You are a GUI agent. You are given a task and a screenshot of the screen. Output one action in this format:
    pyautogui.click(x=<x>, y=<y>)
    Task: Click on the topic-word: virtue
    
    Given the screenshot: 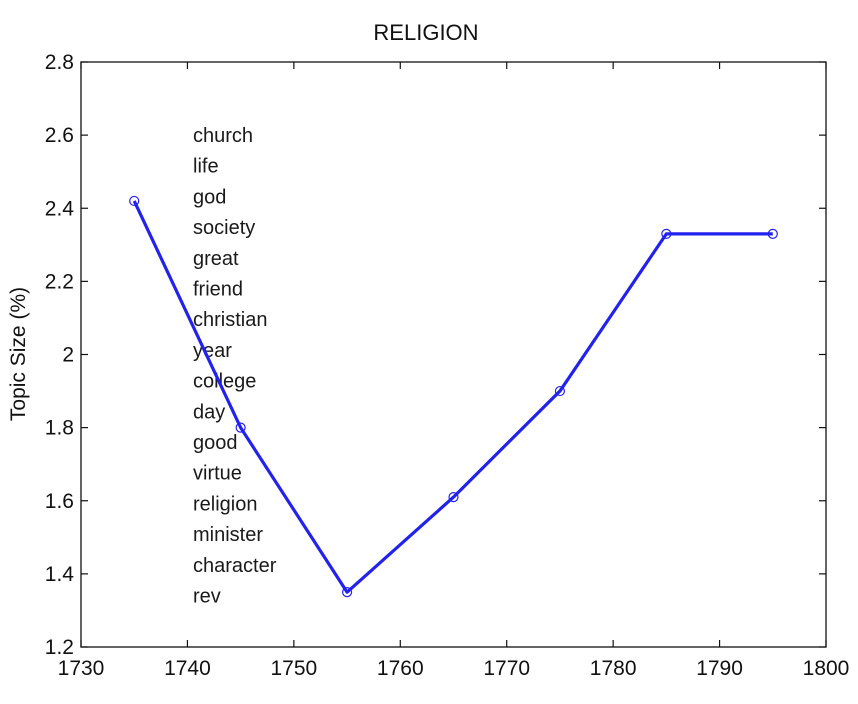 What is the action you would take?
    pyautogui.click(x=217, y=474)
    